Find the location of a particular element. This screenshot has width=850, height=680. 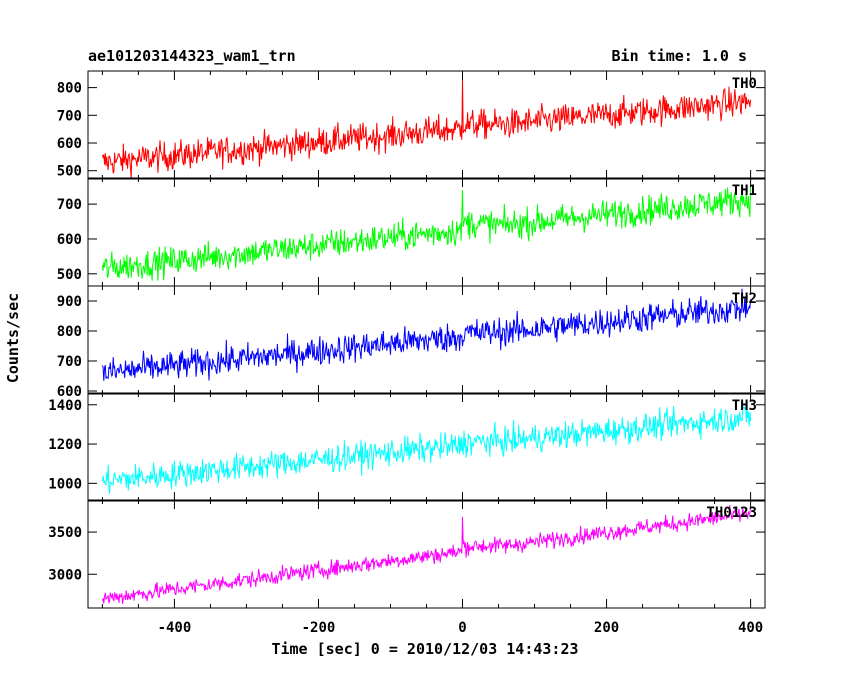

panel-th0123: 3000 3500 TH0123 is located at coordinates (407, 554).